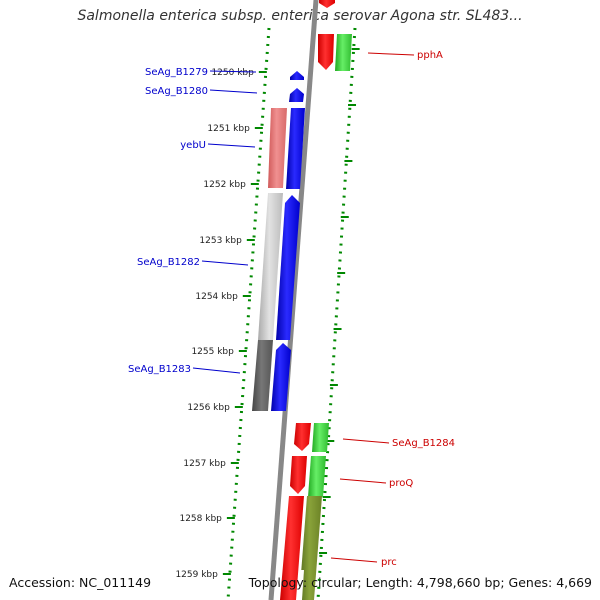 The height and width of the screenshot is (600, 600). I want to click on tick-label: 1257 kbp, so click(204, 464).